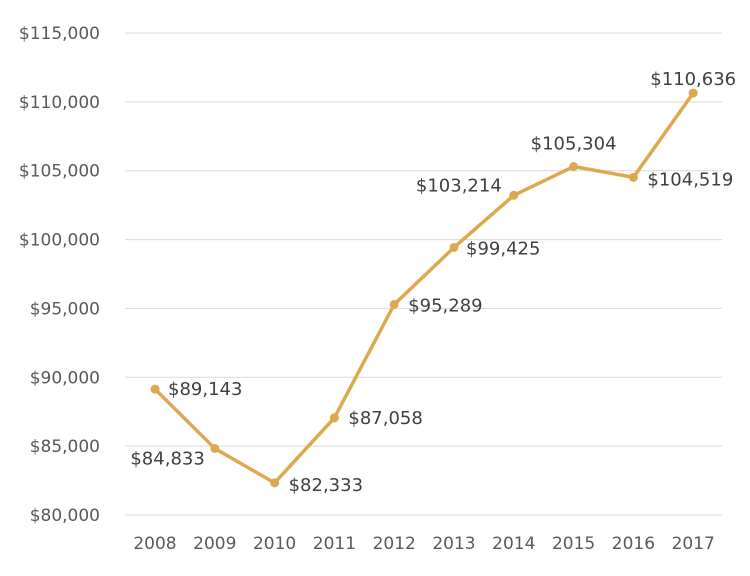 This screenshot has width=750, height=576. Describe the element at coordinates (214, 544) in the screenshot. I see `x-tick-label: 2009` at that location.